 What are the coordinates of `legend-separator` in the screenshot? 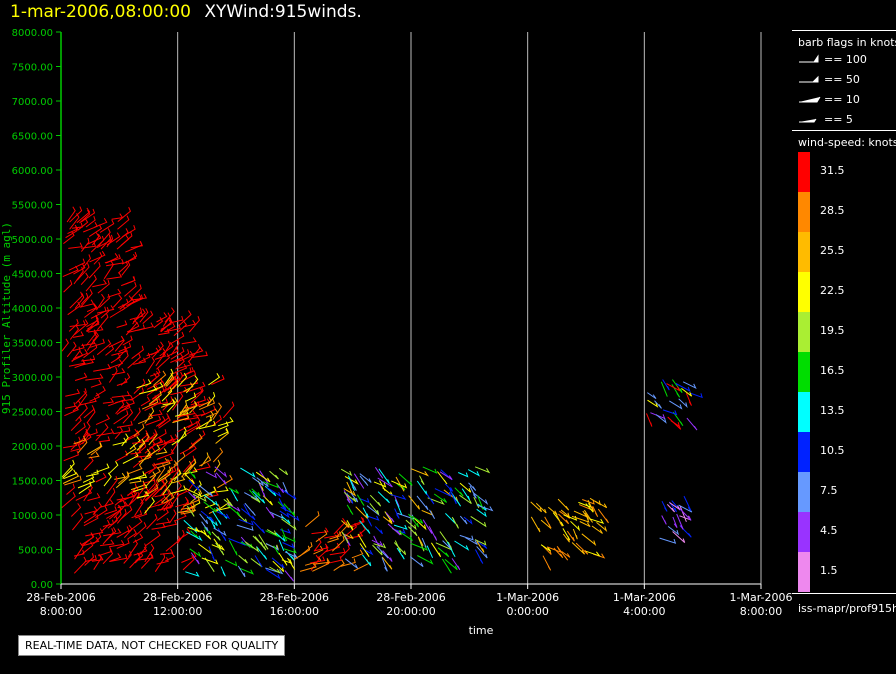 It's located at (844, 593).